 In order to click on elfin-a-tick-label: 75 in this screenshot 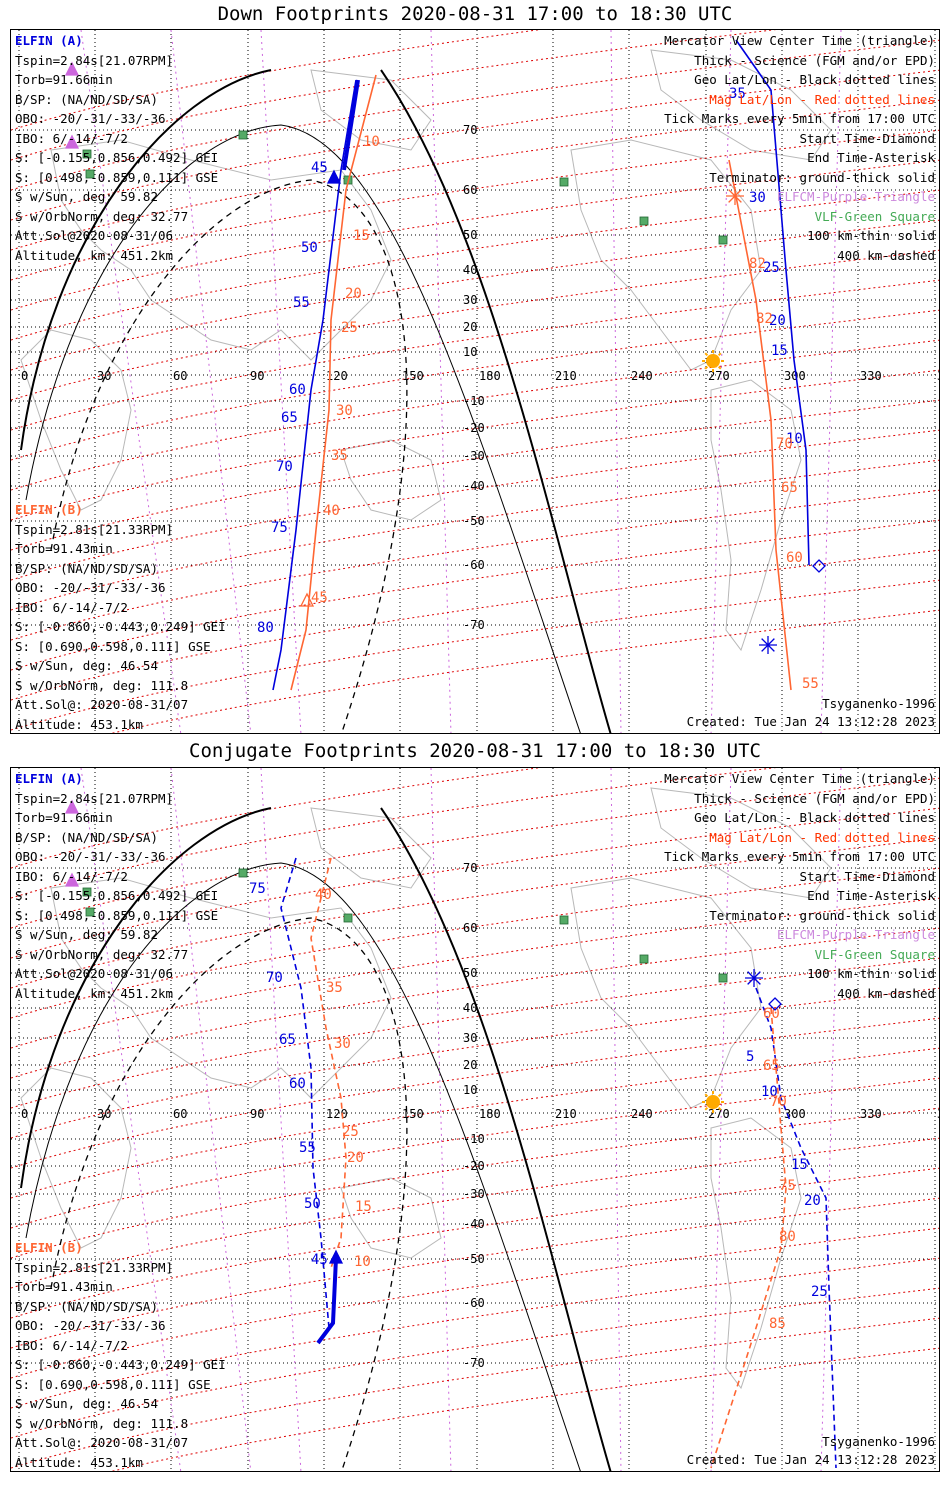, I will do `click(279, 528)`.